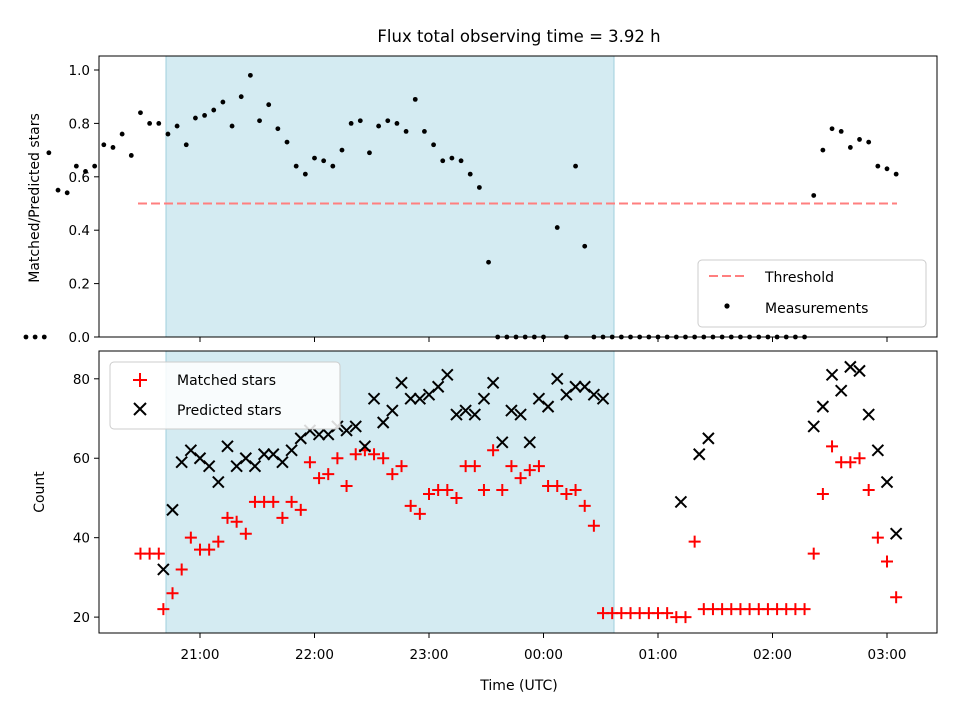 The image size is (960, 720). I want to click on chart-title: Flux total observing time = 3.92 h, so click(518, 36).